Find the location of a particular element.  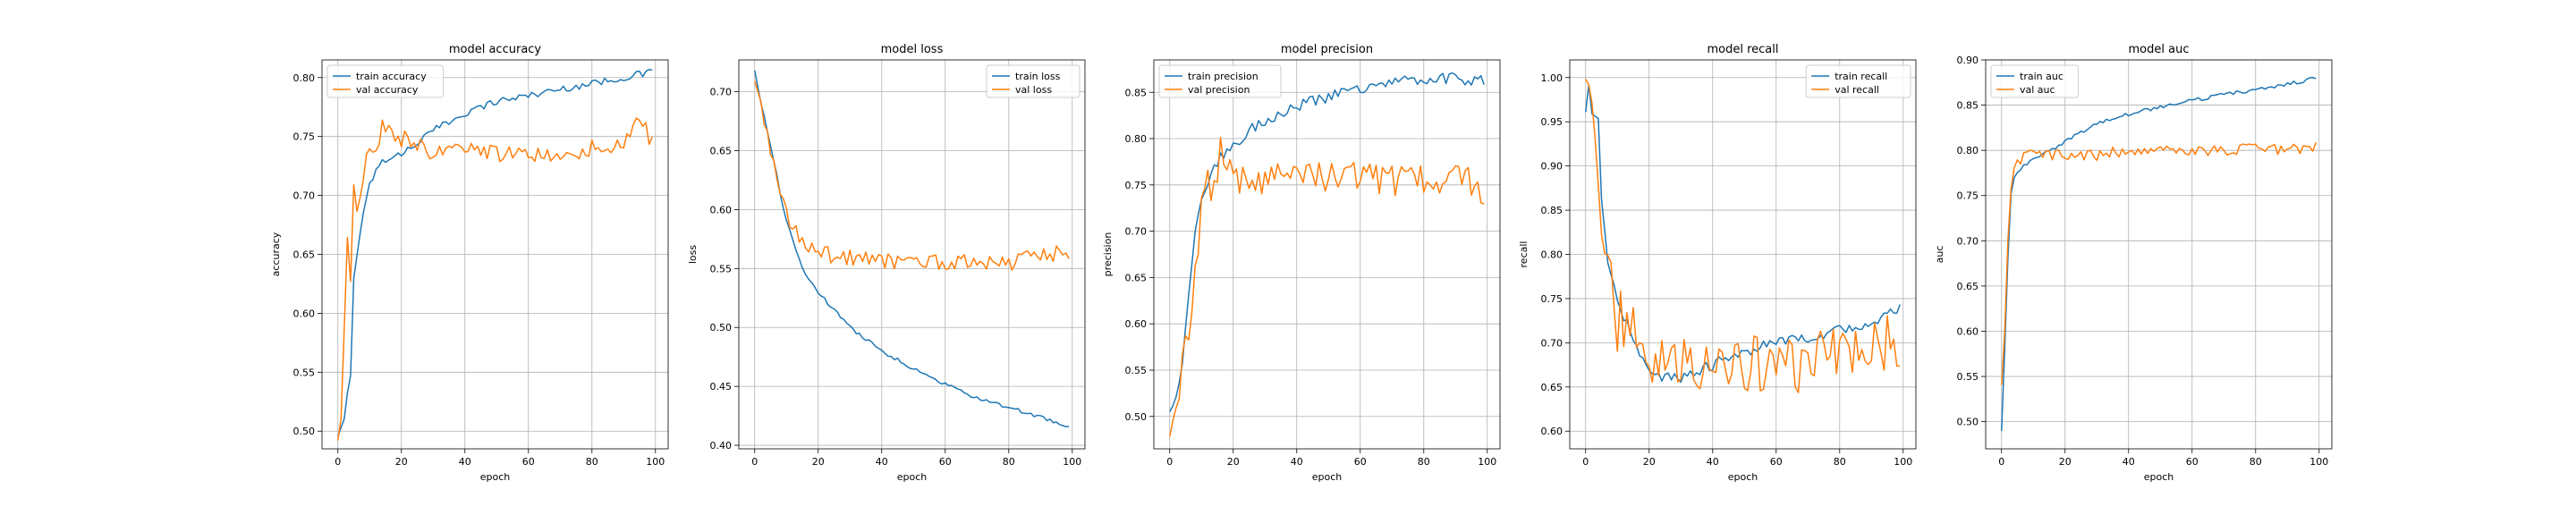

y-tick-label: 0.45 is located at coordinates (721, 387).